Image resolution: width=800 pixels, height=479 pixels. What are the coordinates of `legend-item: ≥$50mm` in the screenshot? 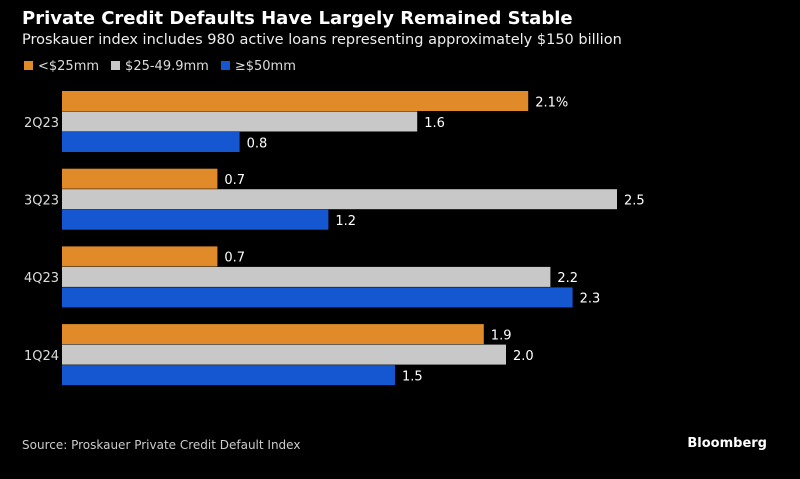 It's located at (258, 66).